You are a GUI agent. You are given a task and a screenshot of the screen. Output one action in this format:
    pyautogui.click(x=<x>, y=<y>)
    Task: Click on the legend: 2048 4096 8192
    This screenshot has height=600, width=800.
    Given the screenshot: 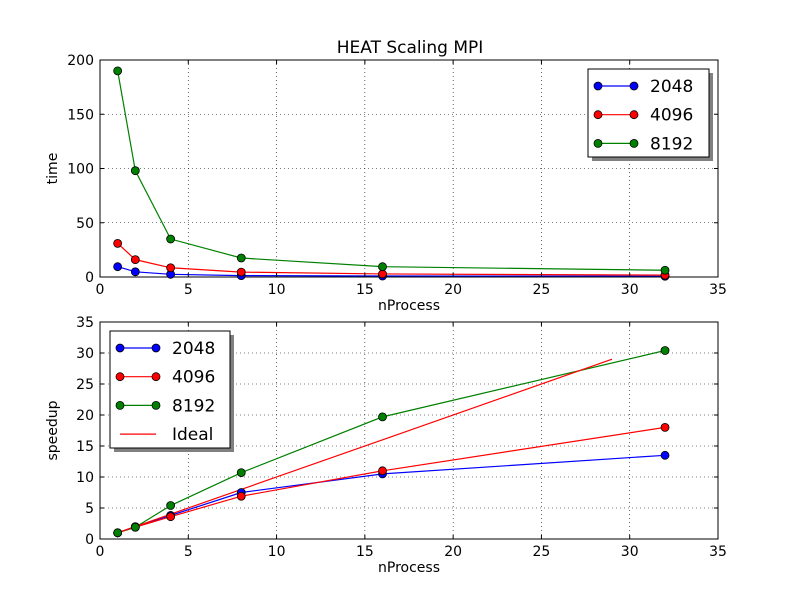 What is the action you would take?
    pyautogui.click(x=650, y=114)
    